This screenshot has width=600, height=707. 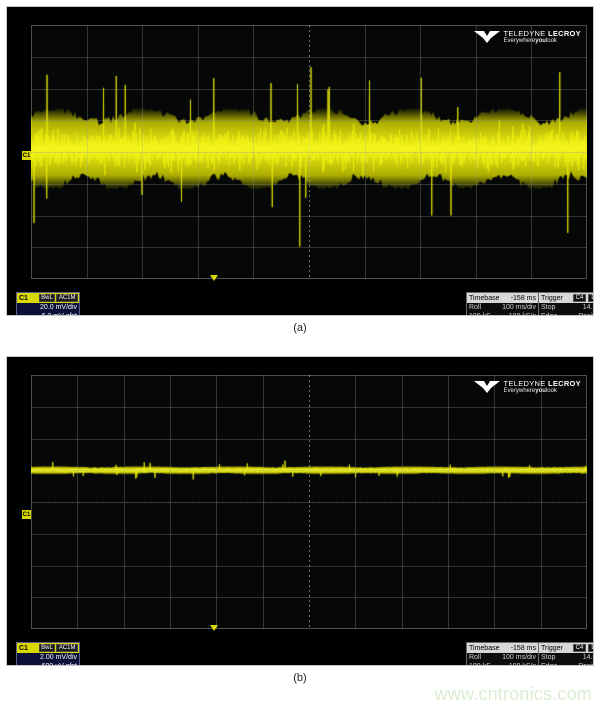 What do you see at coordinates (26, 514) in the screenshot?
I see `channel-edge-marker-b: C1` at bounding box center [26, 514].